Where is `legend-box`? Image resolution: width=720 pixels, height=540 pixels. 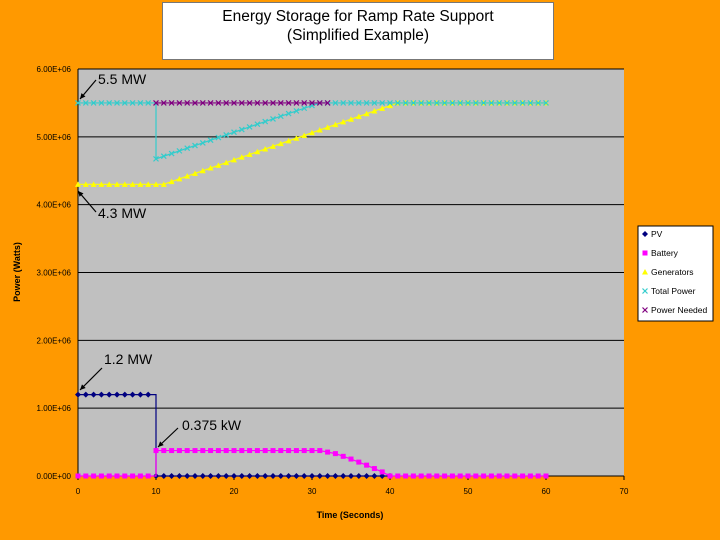 legend-box is located at coordinates (675, 273).